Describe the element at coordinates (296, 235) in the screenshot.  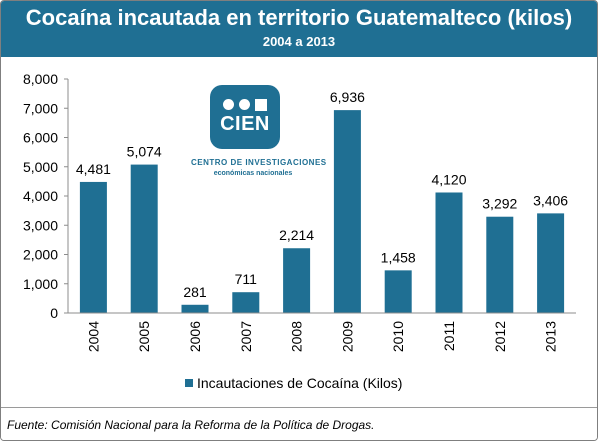
I see `bar-value-label: 2,214` at that location.